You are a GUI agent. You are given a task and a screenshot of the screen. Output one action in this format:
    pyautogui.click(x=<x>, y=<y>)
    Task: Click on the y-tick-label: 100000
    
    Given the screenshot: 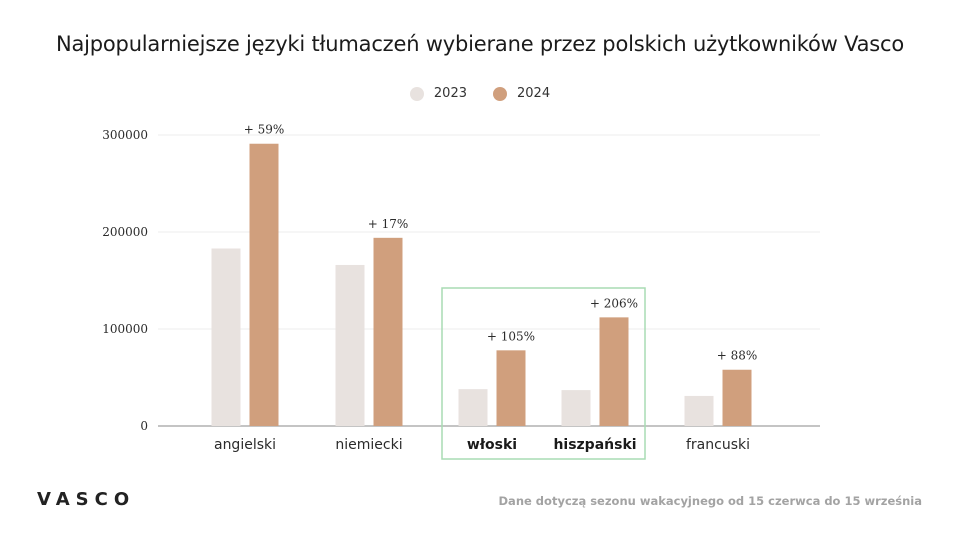 What is the action you would take?
    pyautogui.click(x=125, y=329)
    